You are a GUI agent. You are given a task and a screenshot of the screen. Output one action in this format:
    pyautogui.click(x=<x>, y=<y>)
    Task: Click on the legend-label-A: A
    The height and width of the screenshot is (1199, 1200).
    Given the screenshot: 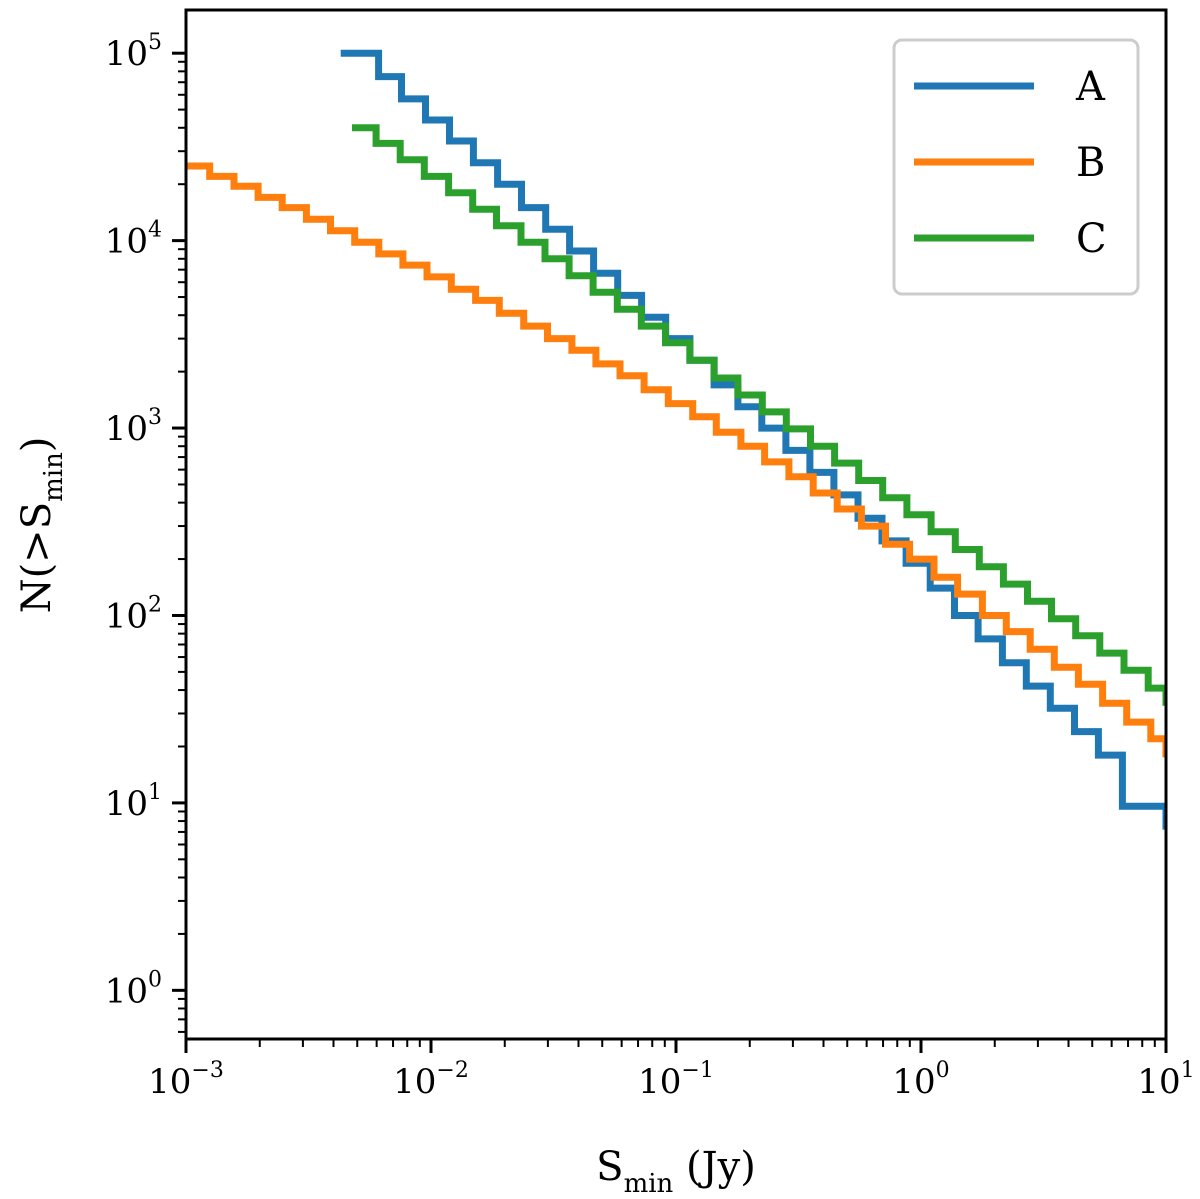 What is the action you would take?
    pyautogui.click(x=1090, y=87)
    